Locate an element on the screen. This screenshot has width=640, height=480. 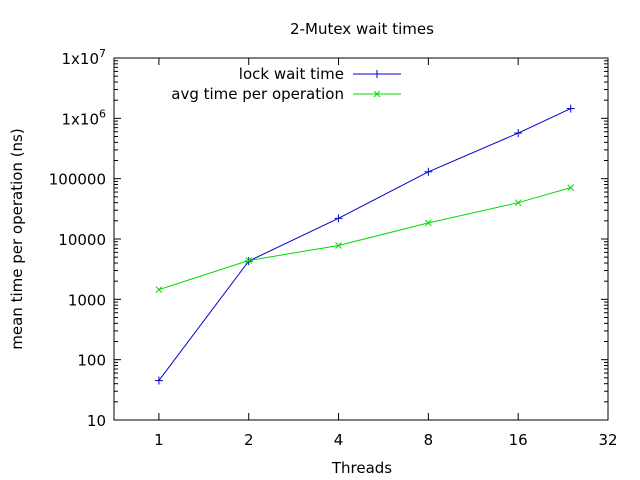
y-tick-label: 1x10⁶ is located at coordinates (83, 117).